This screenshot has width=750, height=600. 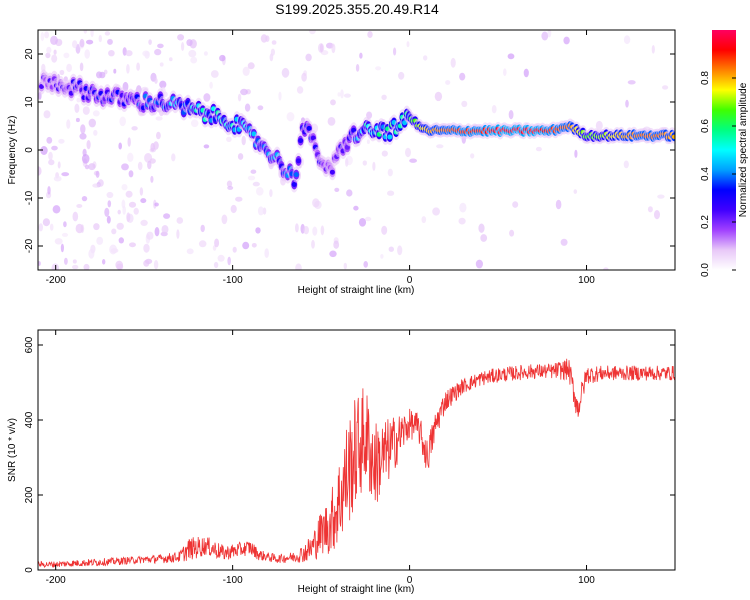 I want to click on spectrogram-x-tick-label: -100, so click(x=233, y=280).